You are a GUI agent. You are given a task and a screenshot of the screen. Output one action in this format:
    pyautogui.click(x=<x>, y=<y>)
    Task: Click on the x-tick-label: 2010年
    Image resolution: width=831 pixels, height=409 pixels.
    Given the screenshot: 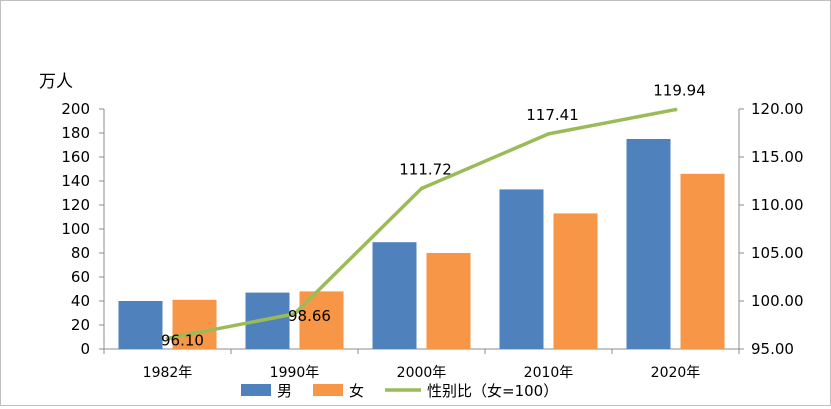 What is the action you would take?
    pyautogui.click(x=549, y=373)
    